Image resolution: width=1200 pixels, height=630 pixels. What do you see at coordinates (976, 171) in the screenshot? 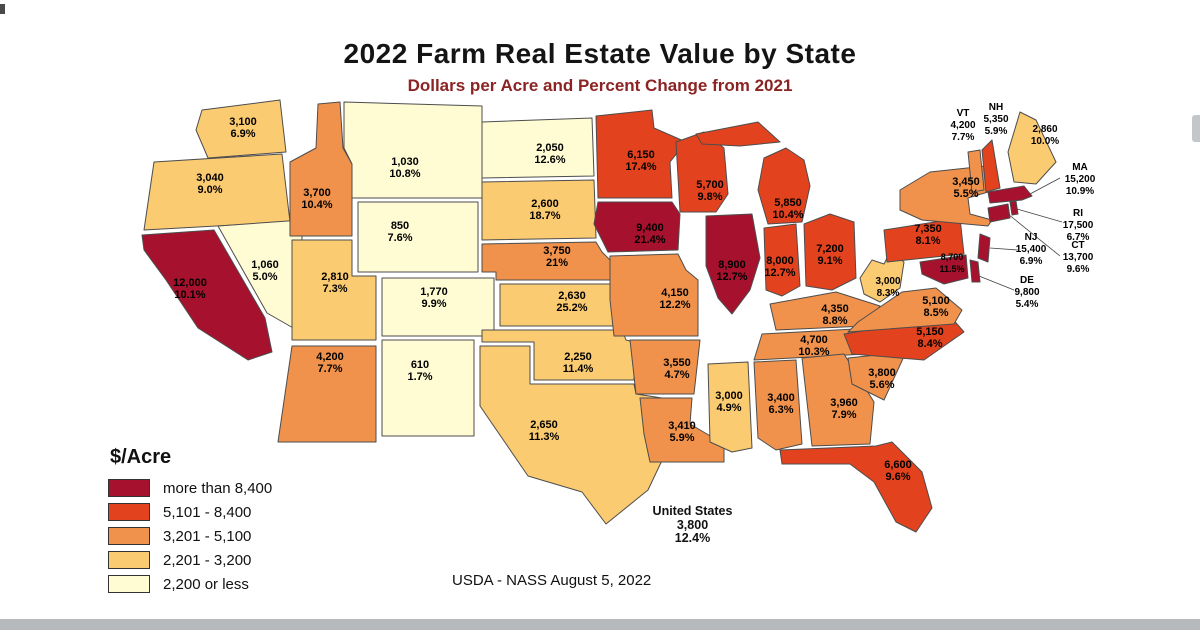
I see `state-vt` at bounding box center [976, 171].